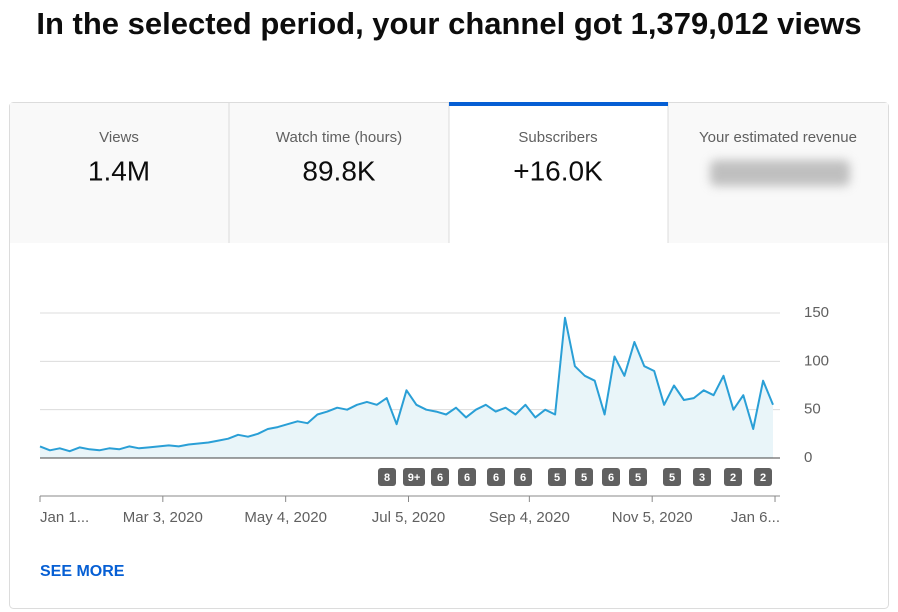  Describe the element at coordinates (557, 137) in the screenshot. I see `tab-label: Subscribers` at that location.